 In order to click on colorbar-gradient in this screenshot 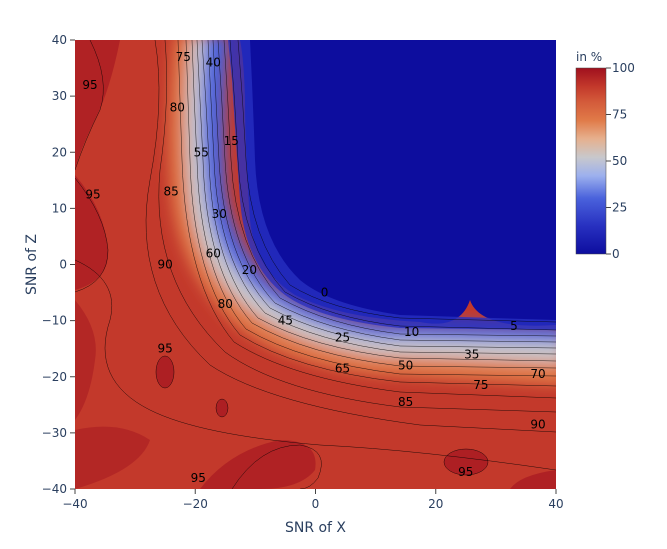, I will do `click(591, 161)`.